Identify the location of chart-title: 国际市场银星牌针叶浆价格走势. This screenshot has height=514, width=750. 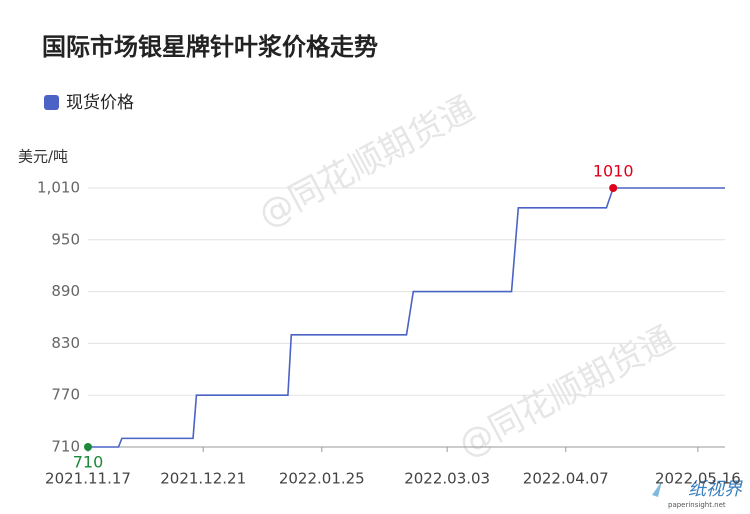
(210, 47).